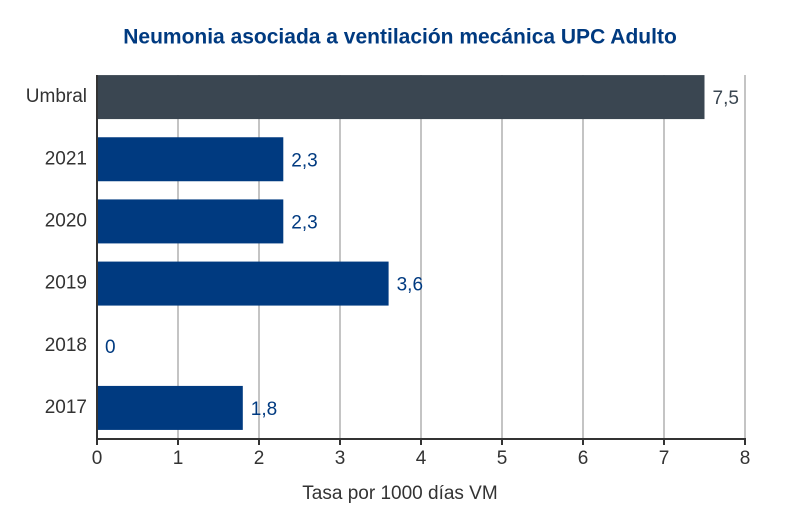 The height and width of the screenshot is (526, 800). Describe the element at coordinates (66, 220) in the screenshot. I see `y-tick-label: 2020` at that location.